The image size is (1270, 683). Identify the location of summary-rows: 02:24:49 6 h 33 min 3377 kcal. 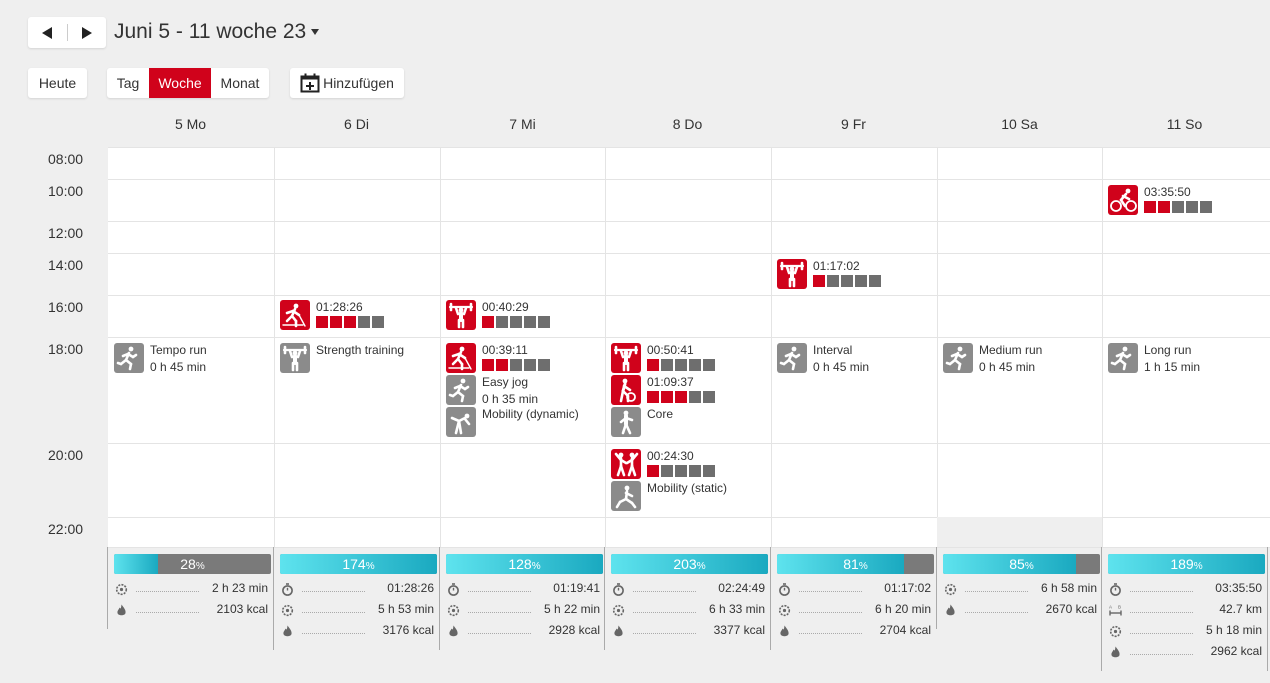
(689, 610).